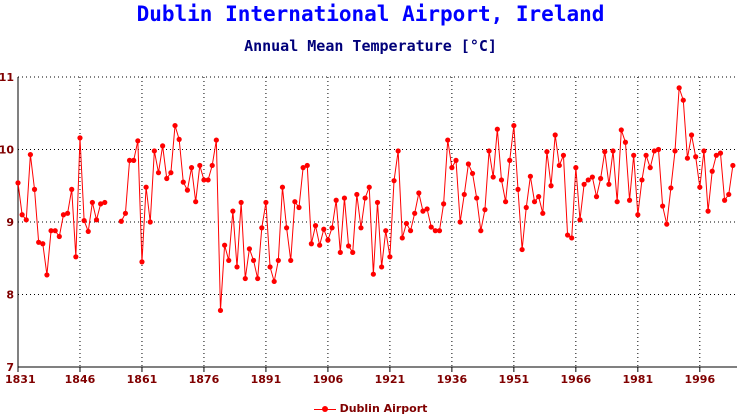 This screenshot has width=741, height=420. What do you see at coordinates (61, 206) in the screenshot?
I see `series-line` at bounding box center [61, 206].